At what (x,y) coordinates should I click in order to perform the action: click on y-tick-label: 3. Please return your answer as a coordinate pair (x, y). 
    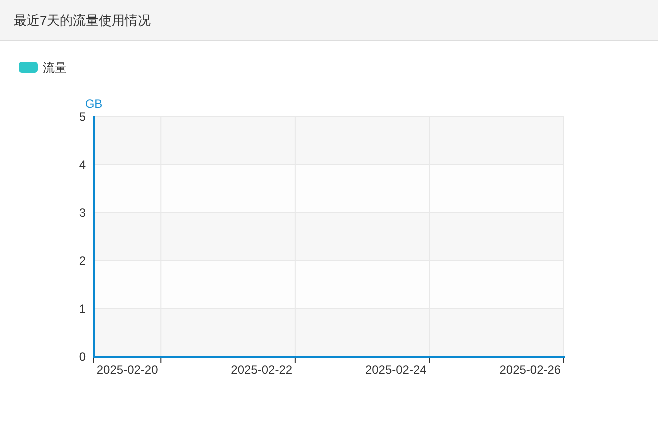
    Looking at the image, I should click on (82, 213).